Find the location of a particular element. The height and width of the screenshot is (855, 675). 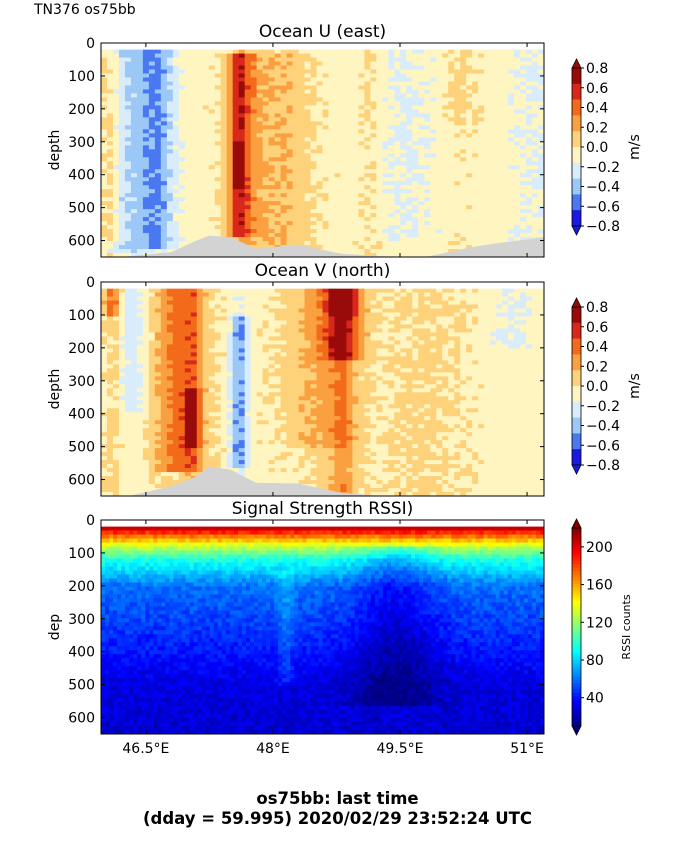

colorbar-tick-label: 160 is located at coordinates (599, 586).